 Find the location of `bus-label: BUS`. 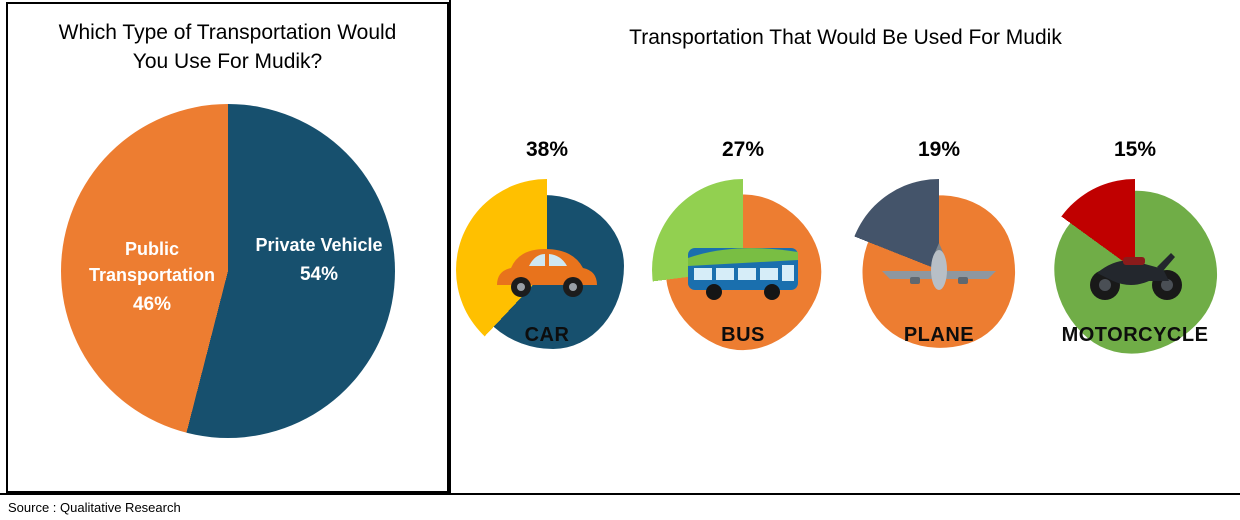

bus-label: BUS is located at coordinates (743, 335).